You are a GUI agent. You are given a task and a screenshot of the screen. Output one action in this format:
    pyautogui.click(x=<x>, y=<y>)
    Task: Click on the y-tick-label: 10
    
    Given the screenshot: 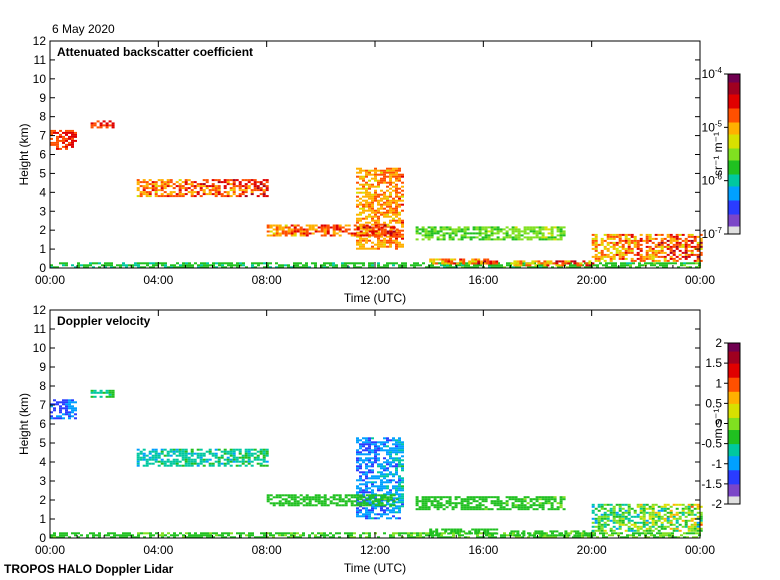 What is the action you would take?
    pyautogui.click(x=40, y=79)
    